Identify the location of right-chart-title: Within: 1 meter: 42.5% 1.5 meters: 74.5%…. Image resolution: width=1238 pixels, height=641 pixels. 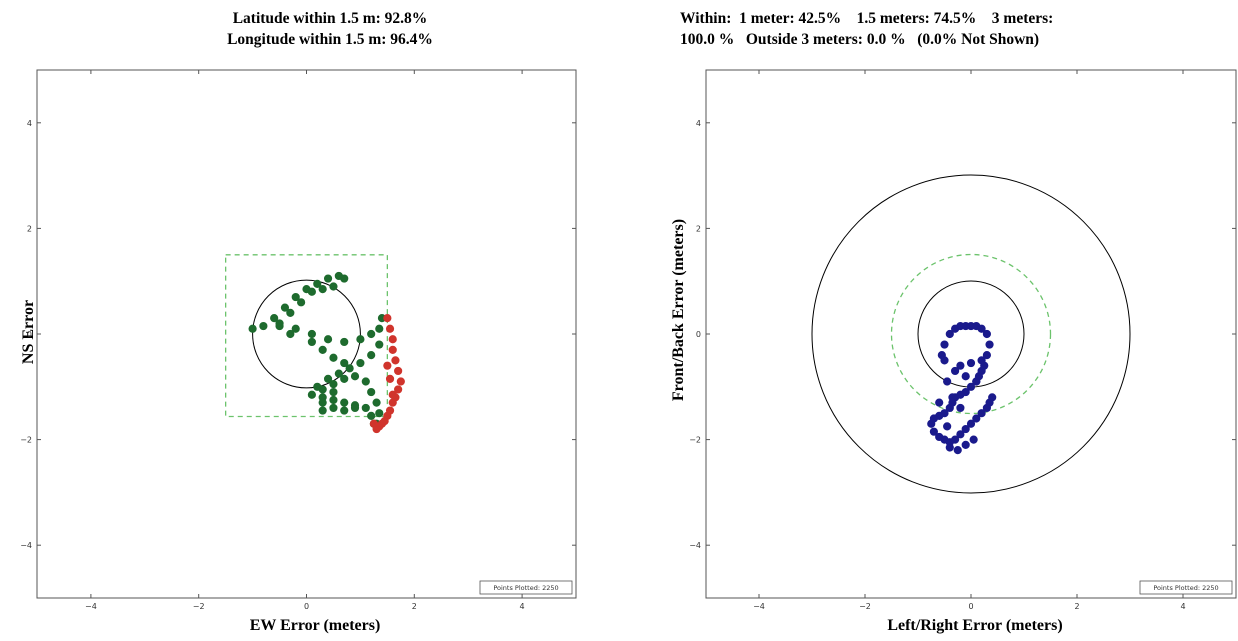
(957, 29).